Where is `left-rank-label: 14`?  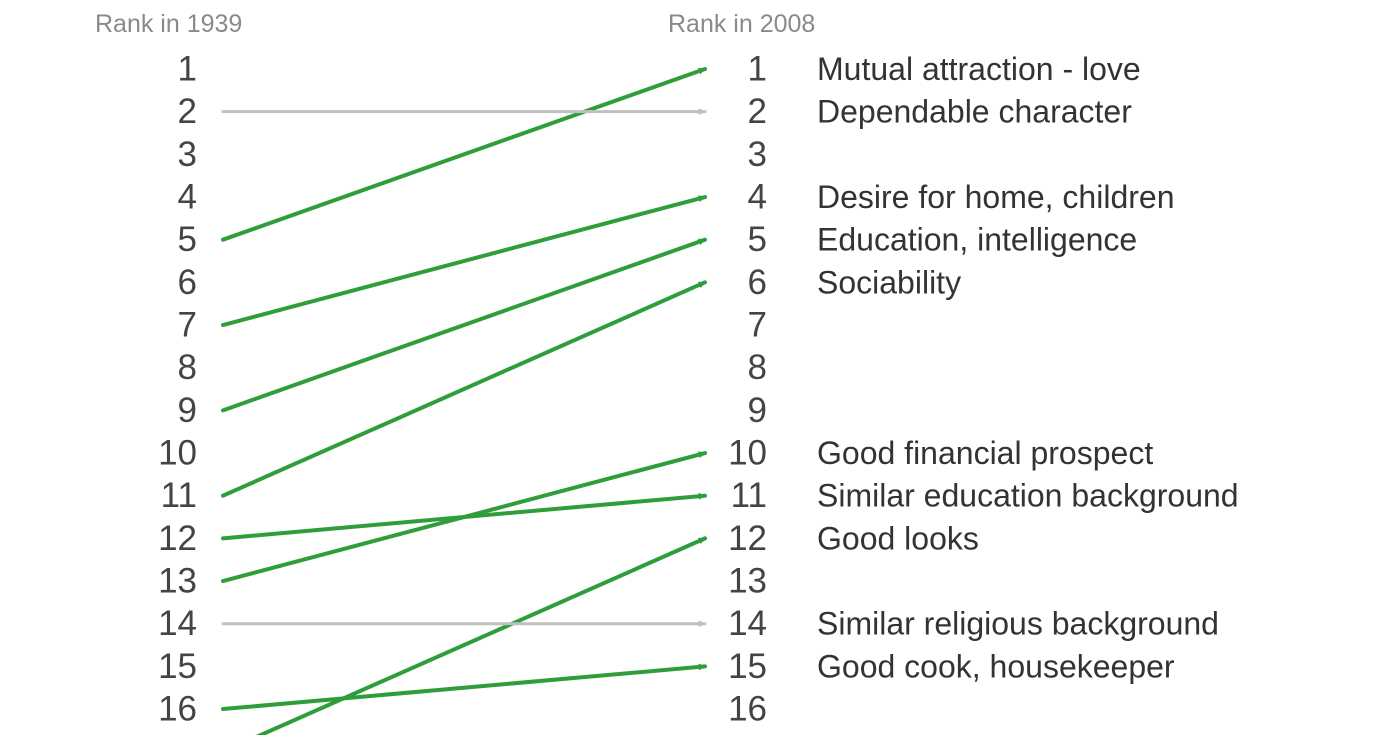
left-rank-label: 14 is located at coordinates (177, 623).